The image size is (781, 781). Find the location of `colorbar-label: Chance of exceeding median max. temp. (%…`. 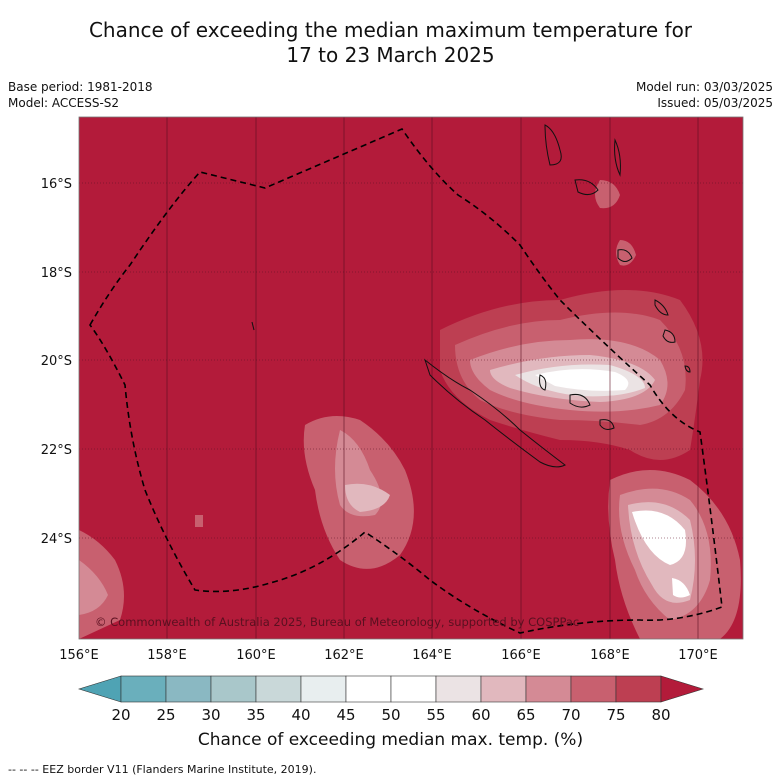

colorbar-label: Chance of exceeding median max. temp. (%… is located at coordinates (390, 740).